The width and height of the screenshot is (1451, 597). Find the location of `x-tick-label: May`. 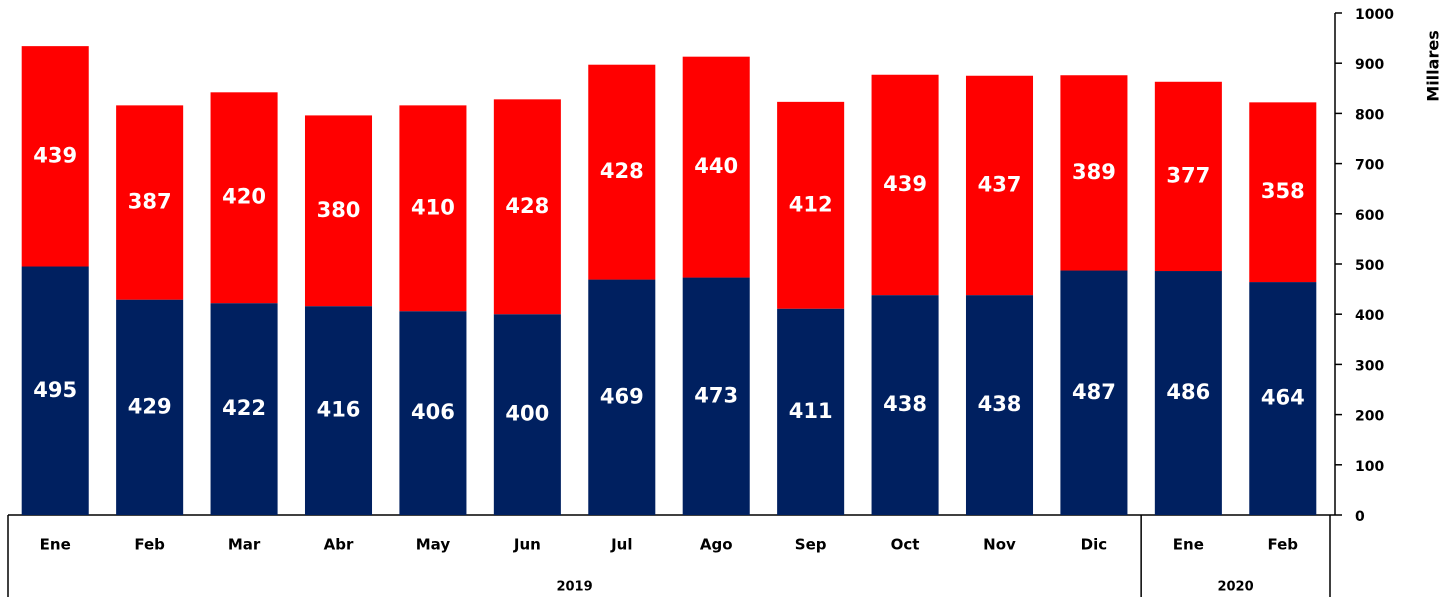

x-tick-label: May is located at coordinates (433, 545).